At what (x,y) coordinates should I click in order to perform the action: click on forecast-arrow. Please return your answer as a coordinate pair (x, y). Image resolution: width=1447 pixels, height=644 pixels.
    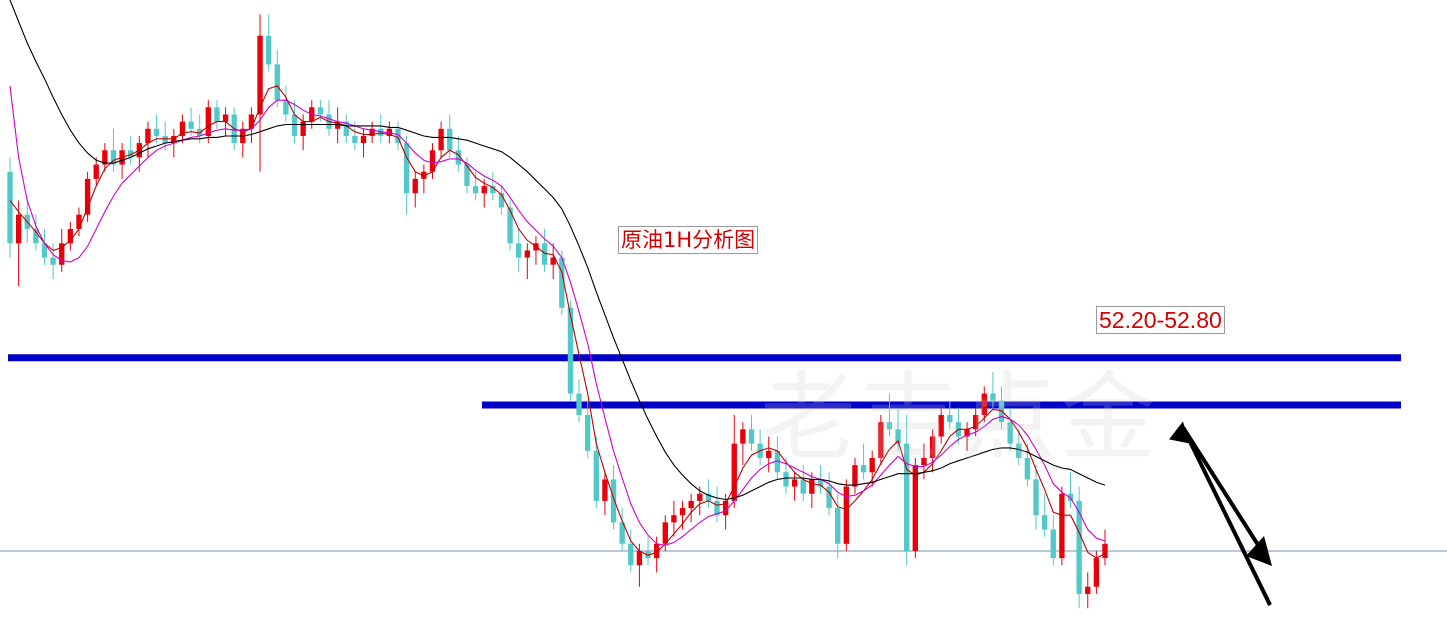
    Looking at the image, I should click on (1220, 513).